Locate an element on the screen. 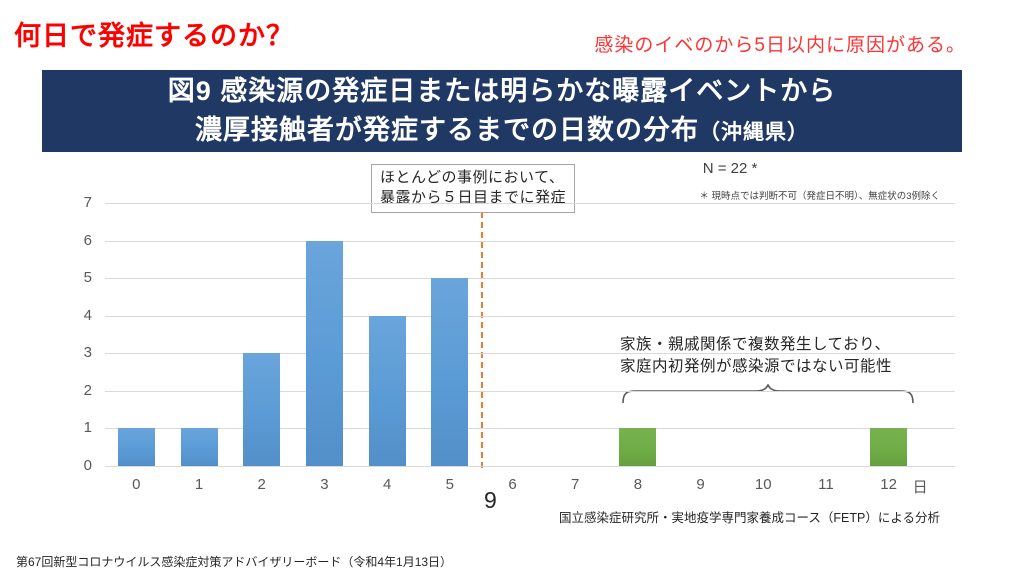 The width and height of the screenshot is (1024, 576). y-tick-label-3: 3 is located at coordinates (87, 353).